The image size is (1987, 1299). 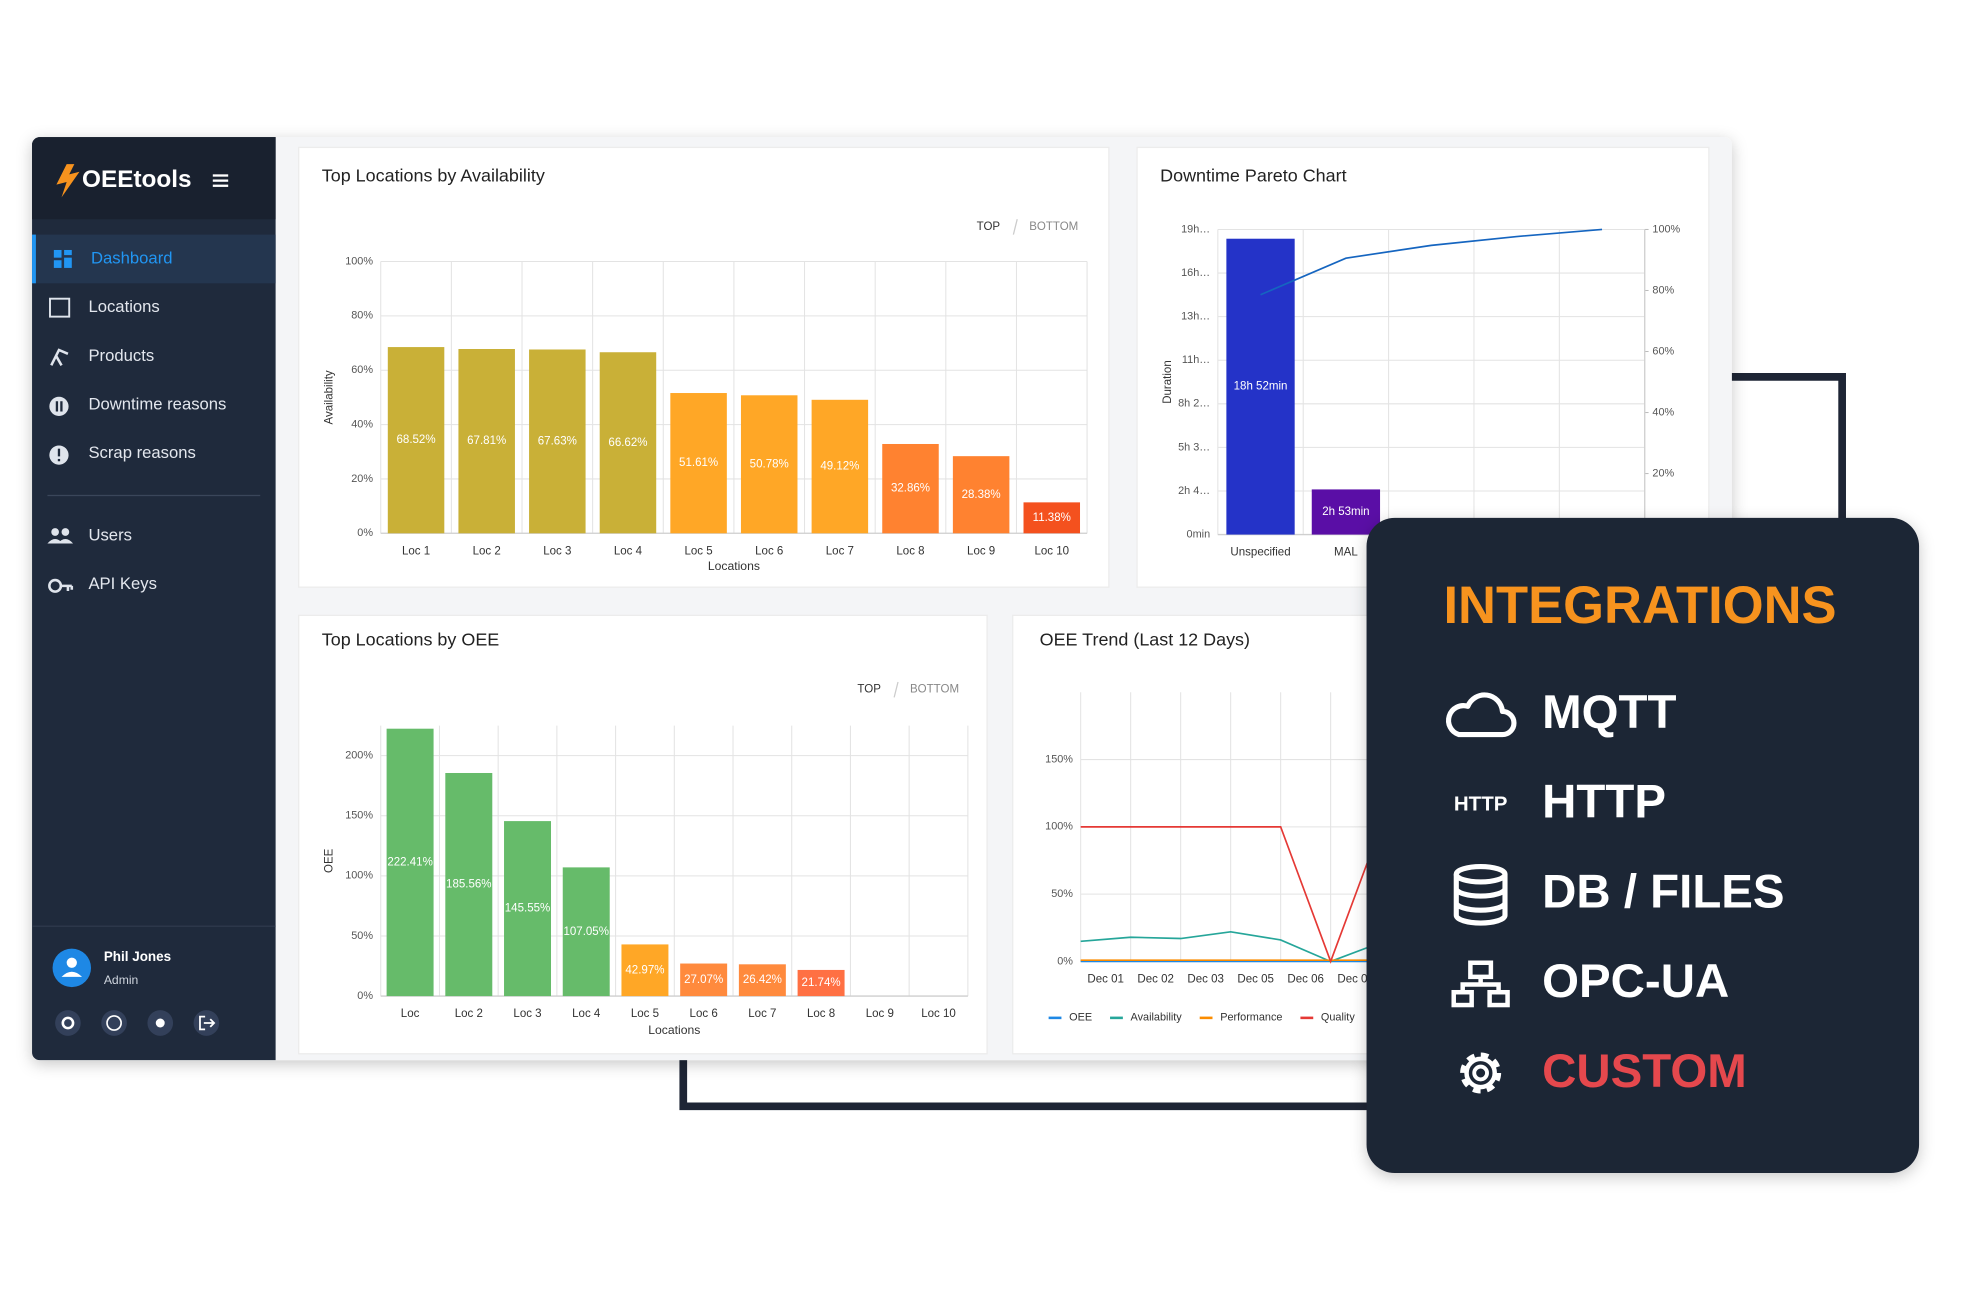 I want to click on data-label: 107.05%, so click(x=585, y=932).